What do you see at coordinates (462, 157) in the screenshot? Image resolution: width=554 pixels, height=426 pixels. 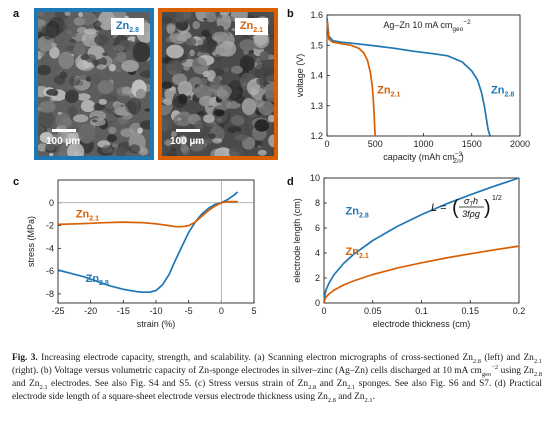 I see `x-axis-label-close: )` at bounding box center [462, 157].